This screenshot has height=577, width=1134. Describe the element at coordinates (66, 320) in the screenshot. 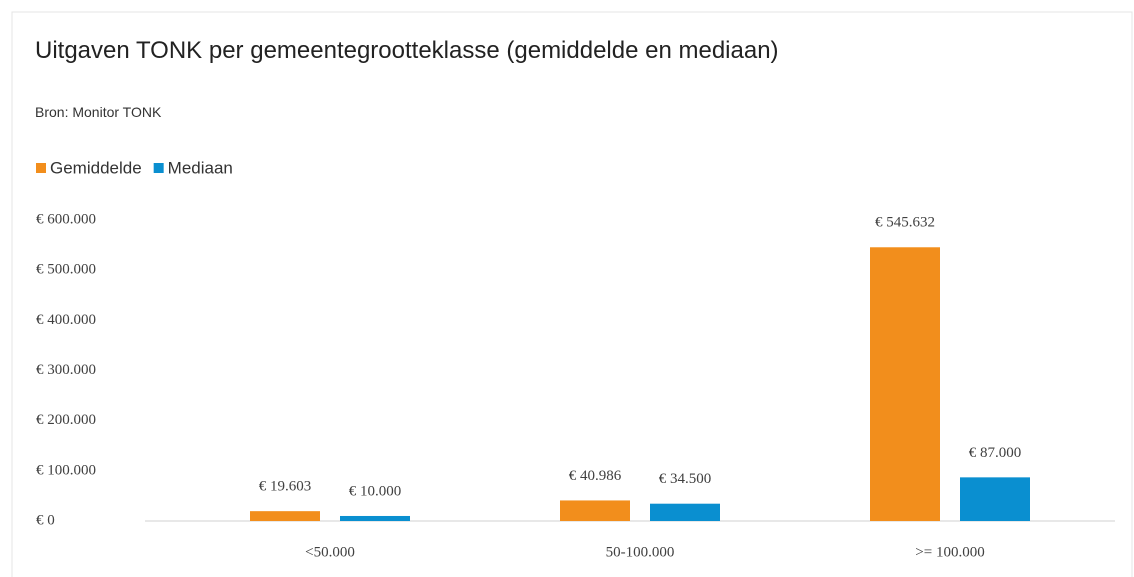

I see `y-tick-label: € 400.000` at that location.